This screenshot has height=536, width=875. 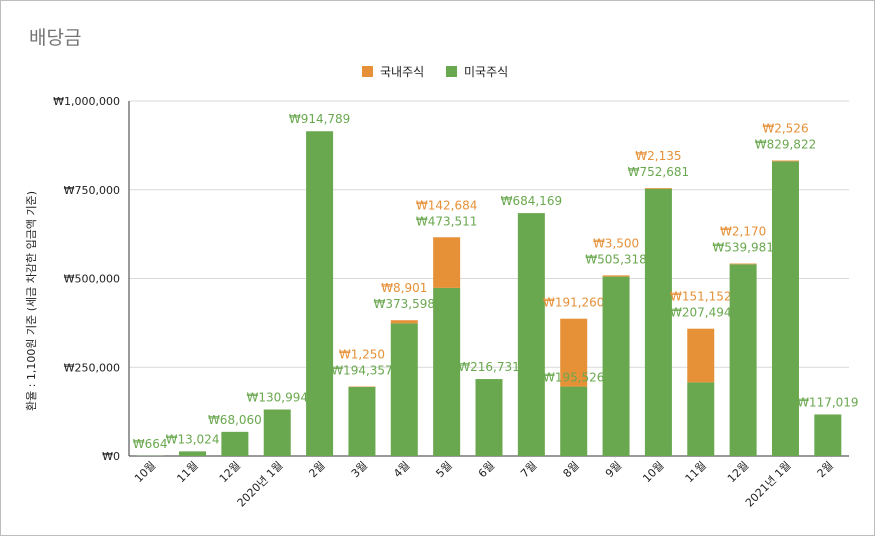 I want to click on data-label-us: ₩117,019, so click(x=828, y=402).